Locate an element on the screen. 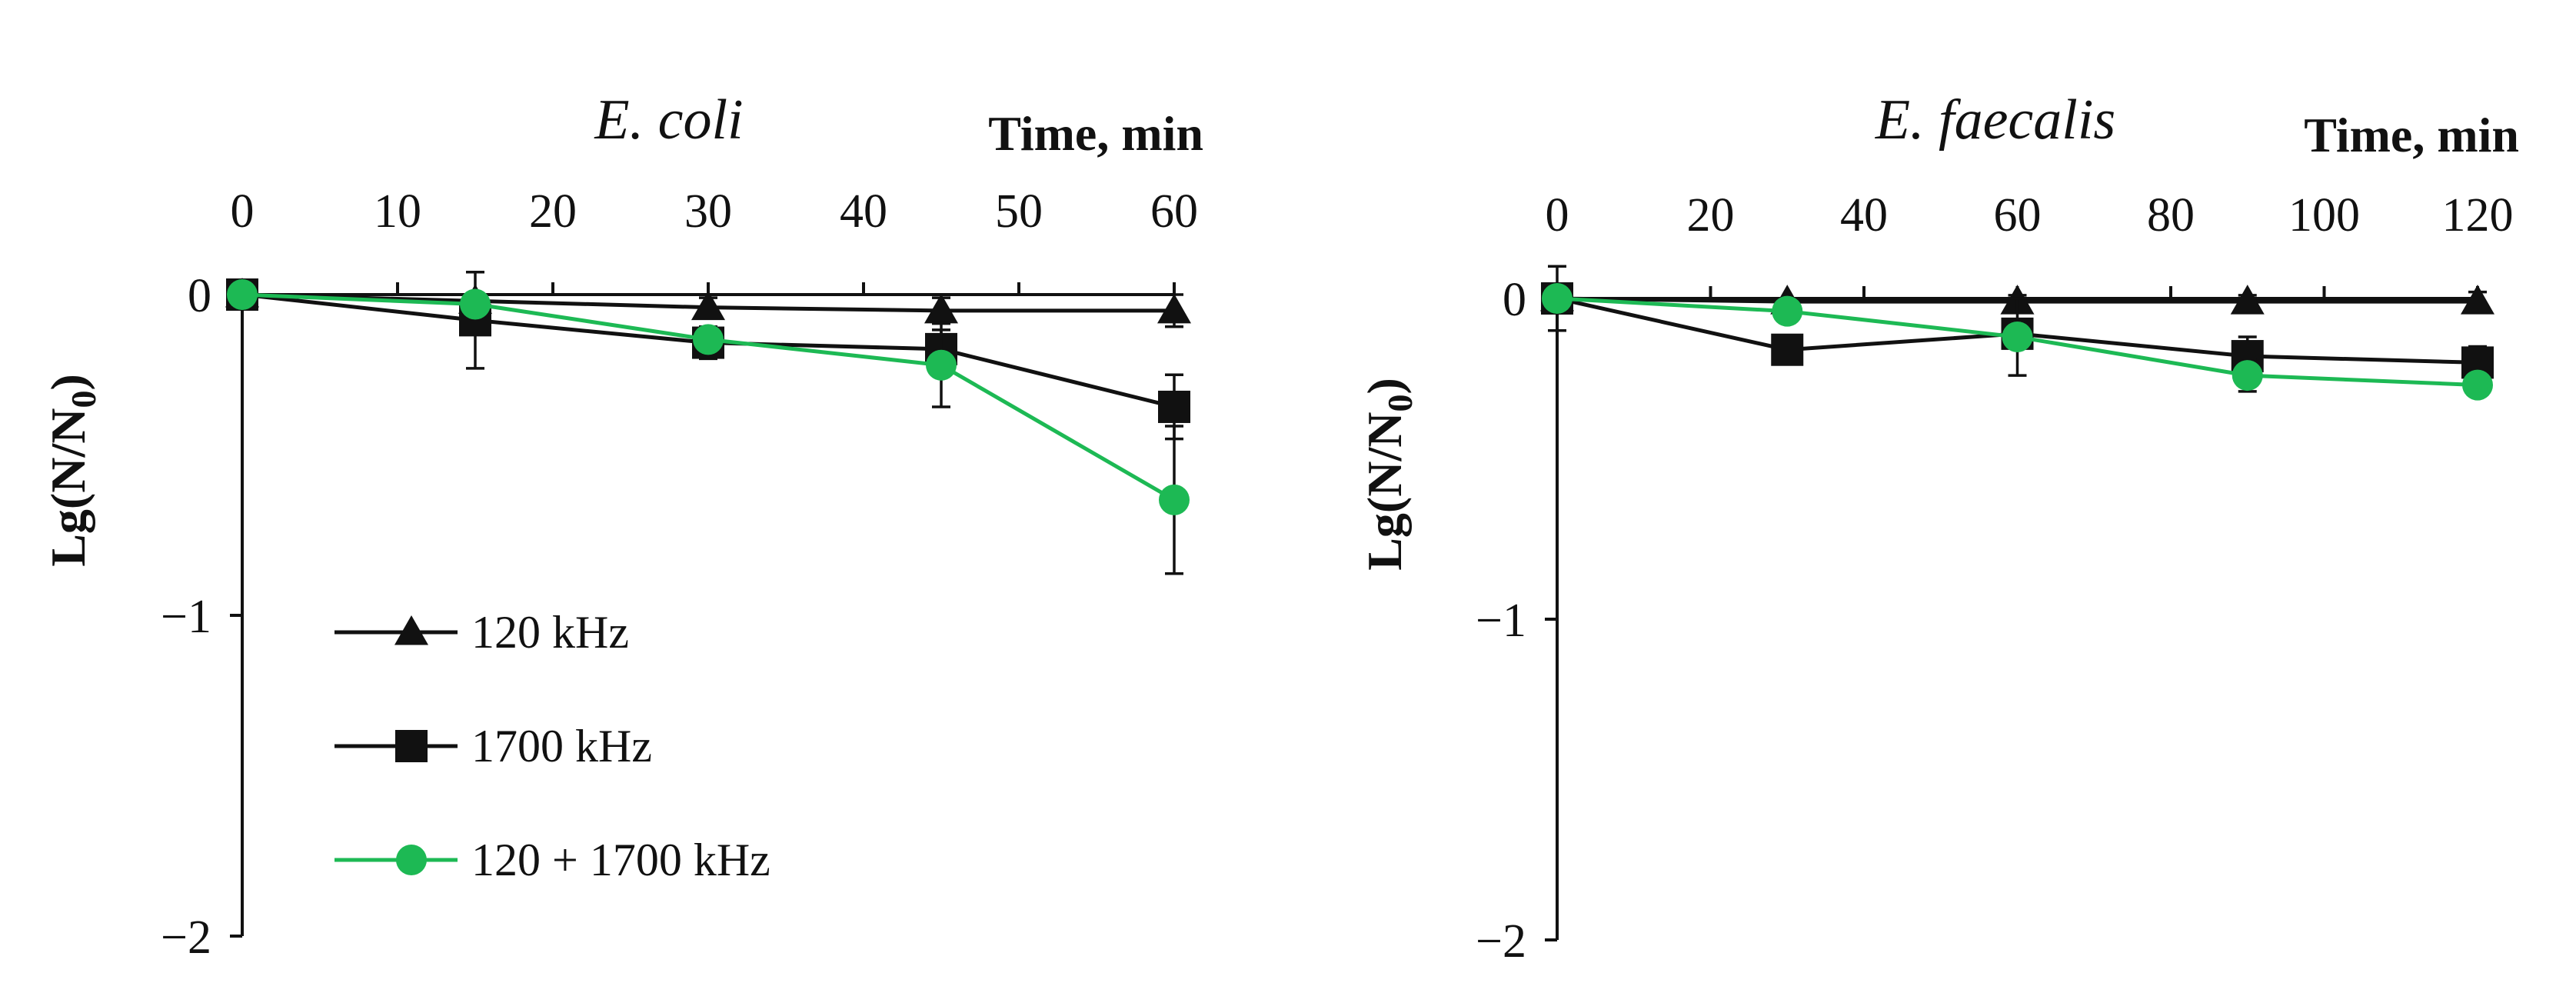 The height and width of the screenshot is (1003, 2576). x-tick-label: 120 is located at coordinates (2478, 215).